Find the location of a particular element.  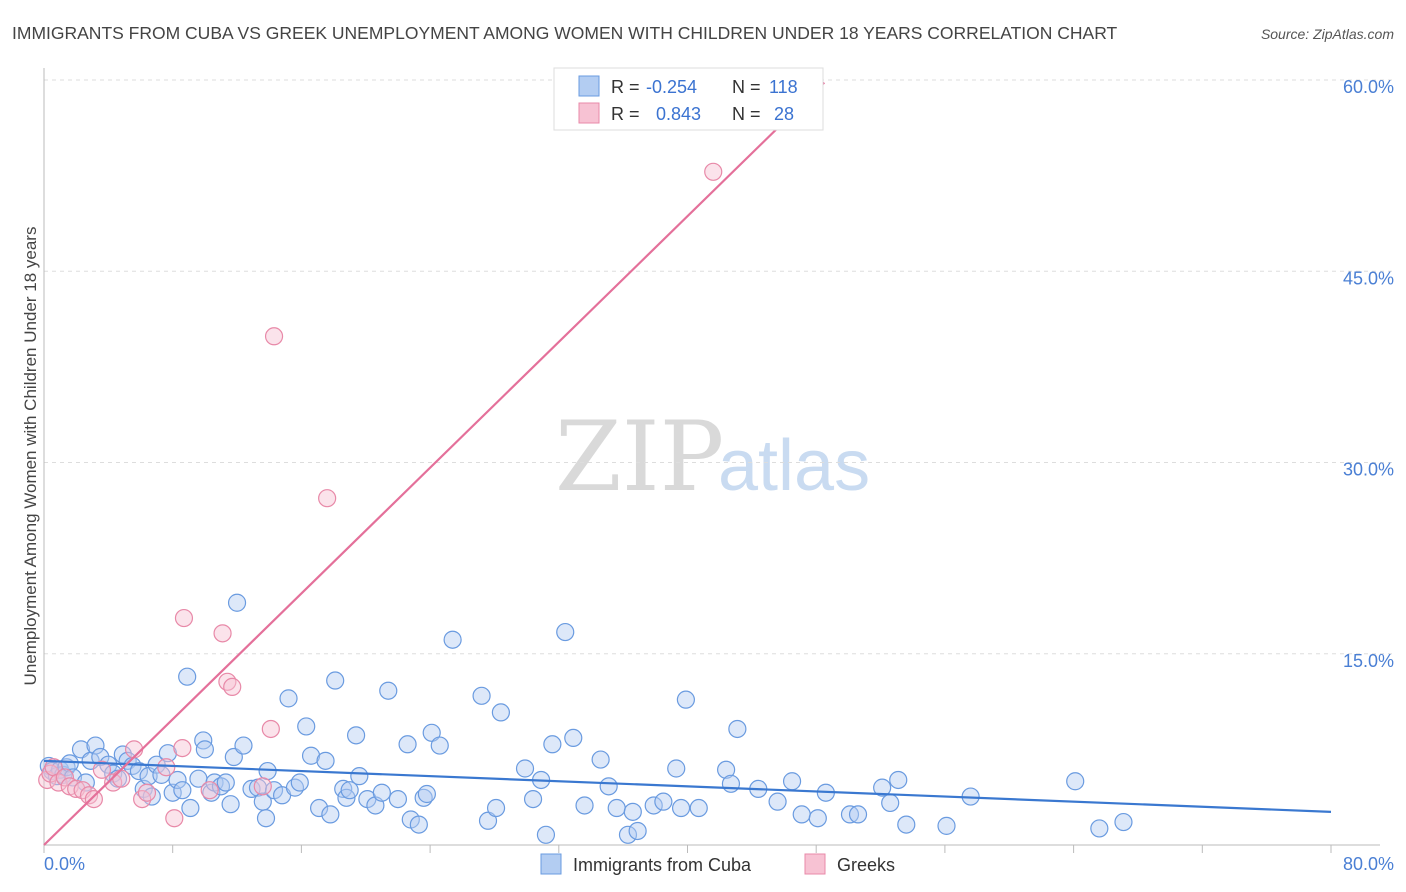

stats-r-label-cuba: R = is located at coordinates (625, 87).